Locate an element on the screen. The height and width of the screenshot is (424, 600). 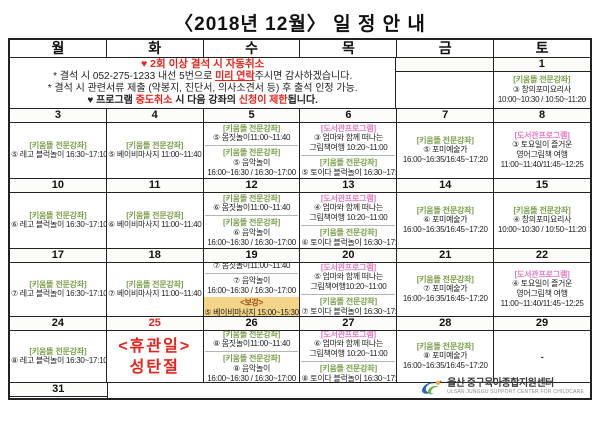
day-cell-content: [키움뜰 전문강좌] ⑦ 레고 블럭놀이 16:30~17:10 is located at coordinates (58, 289).